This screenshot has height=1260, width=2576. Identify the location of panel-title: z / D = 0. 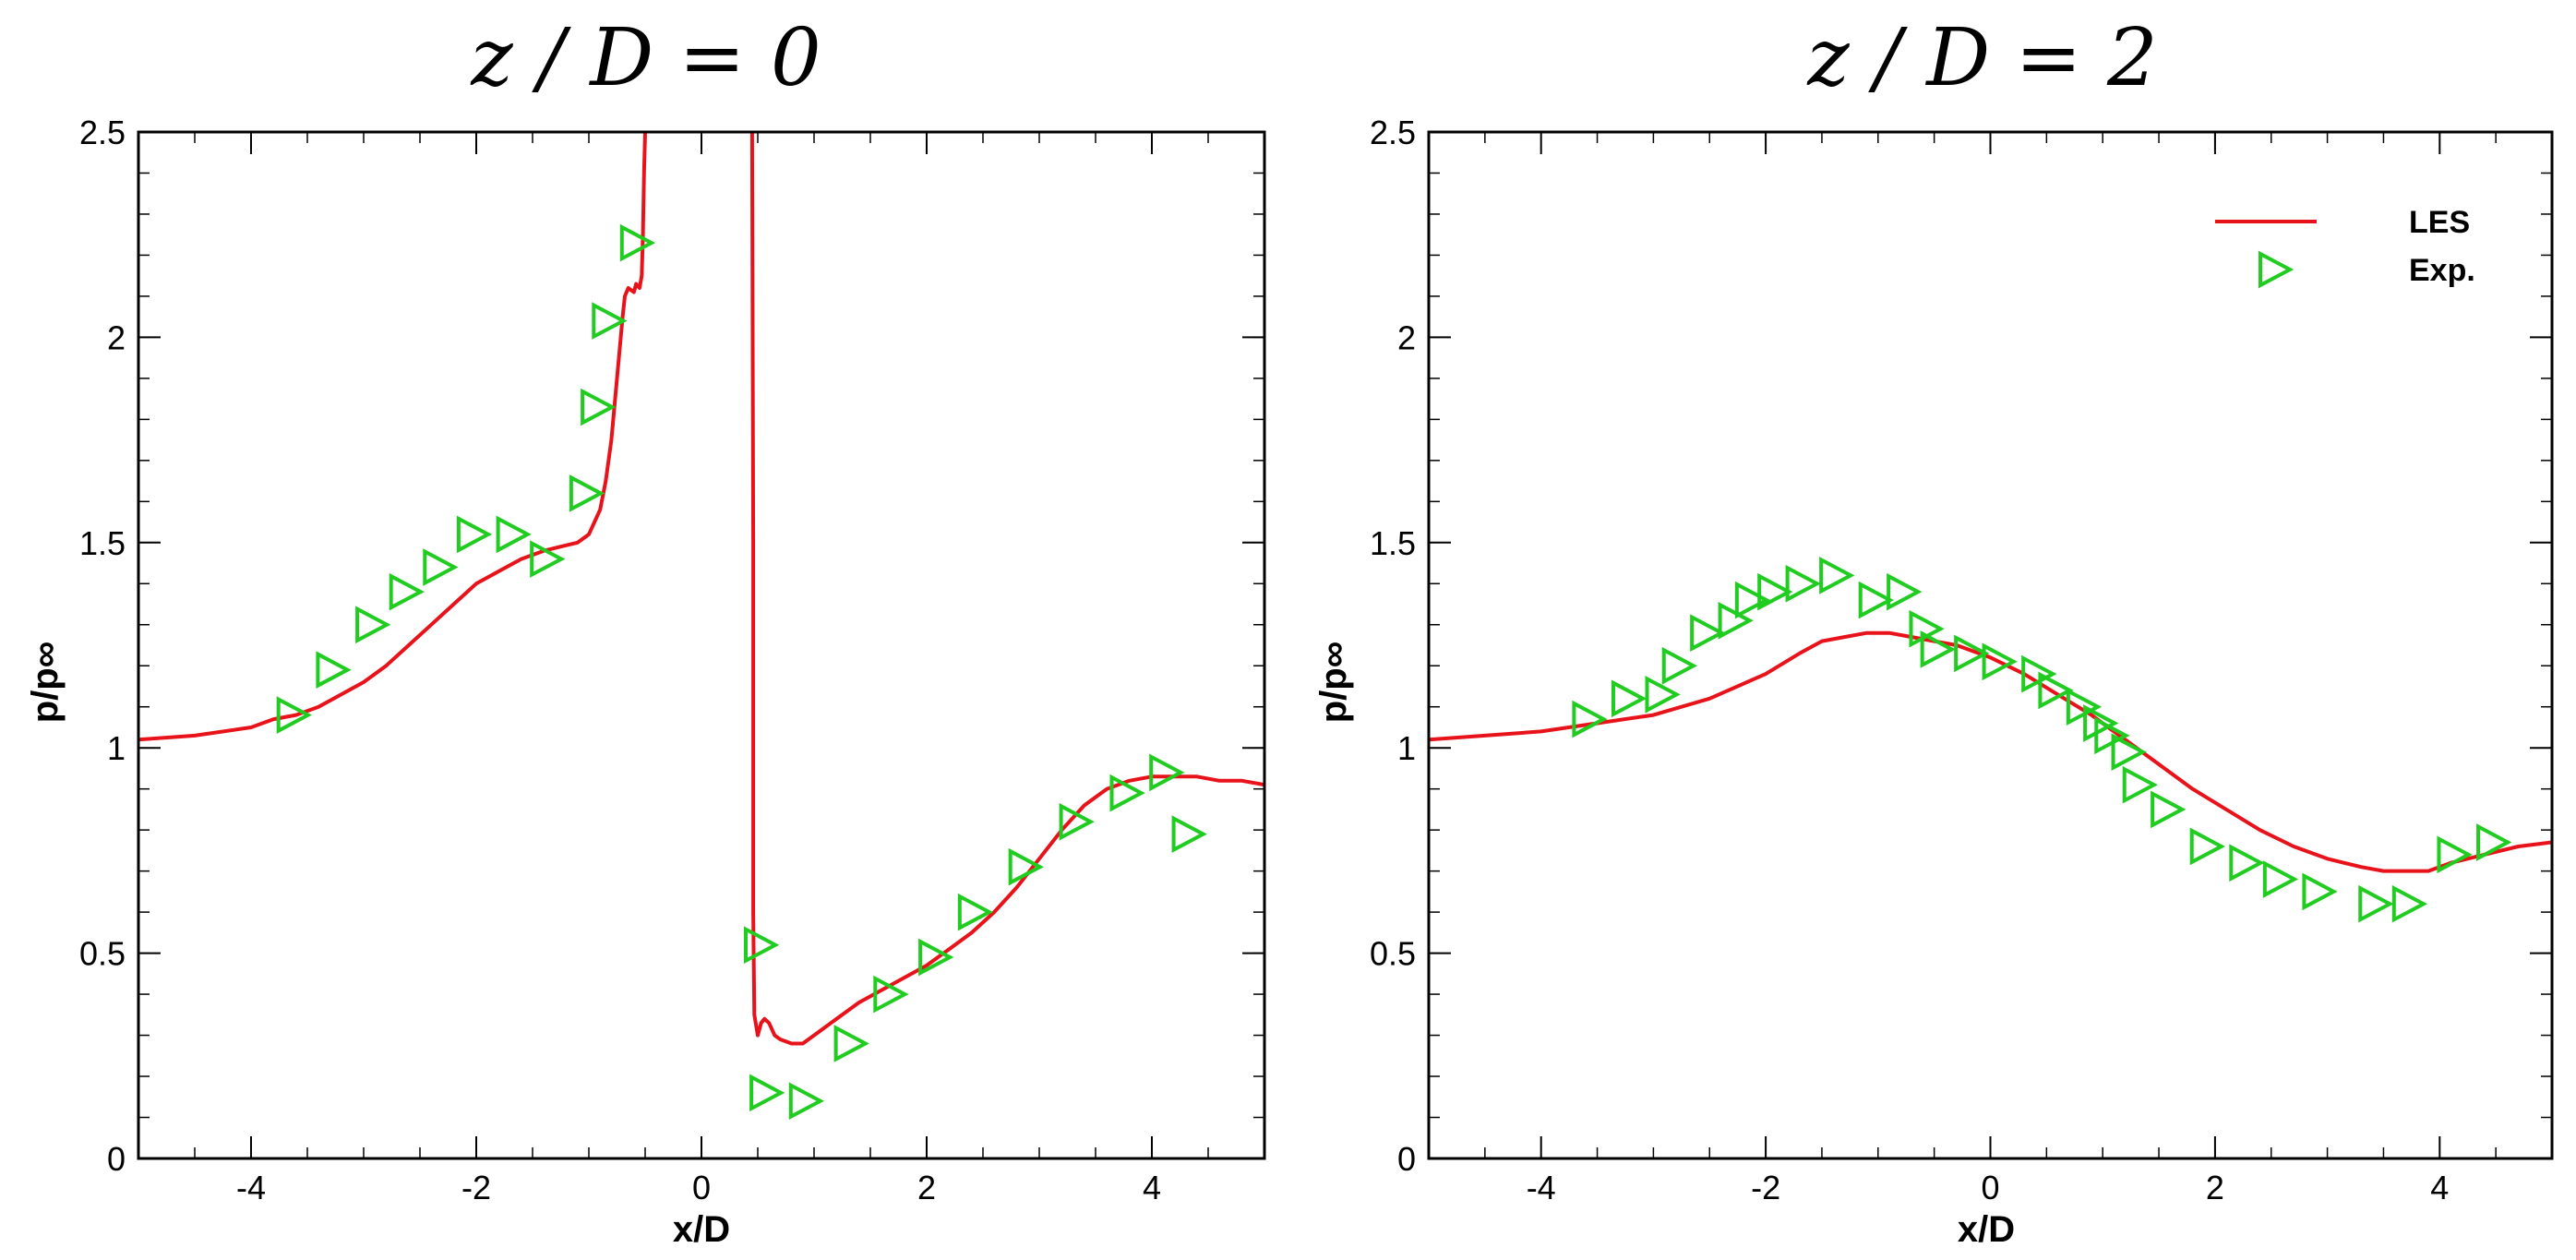
(646, 58).